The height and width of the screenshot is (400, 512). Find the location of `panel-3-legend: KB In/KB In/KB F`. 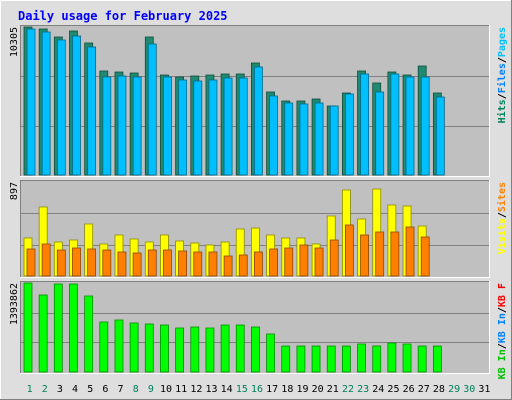

panel-3-legend: KB In/KB In/KB F is located at coordinates (502, 331).